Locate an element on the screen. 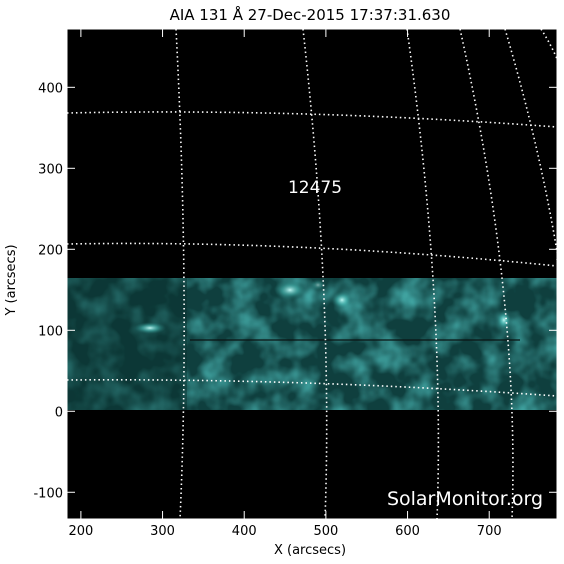 The image size is (564, 564). x-axis-title: X (arcsecs) is located at coordinates (310, 550).